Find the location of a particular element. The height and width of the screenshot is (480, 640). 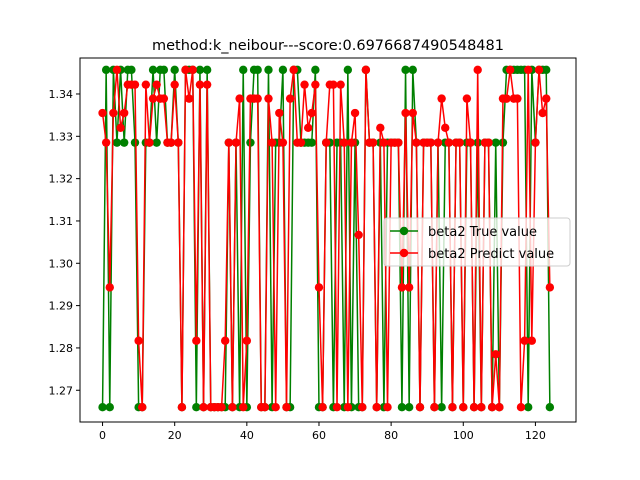

x-tick-label: 0 is located at coordinates (102, 435).